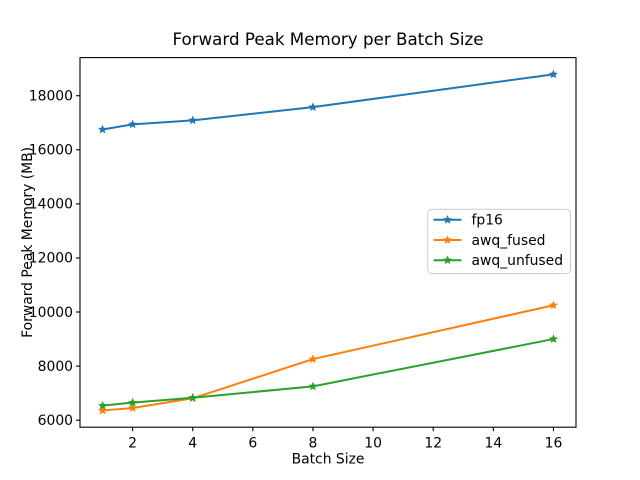 The height and width of the screenshot is (480, 640). What do you see at coordinates (553, 74) in the screenshot?
I see `data-point-fp16-x16` at bounding box center [553, 74].